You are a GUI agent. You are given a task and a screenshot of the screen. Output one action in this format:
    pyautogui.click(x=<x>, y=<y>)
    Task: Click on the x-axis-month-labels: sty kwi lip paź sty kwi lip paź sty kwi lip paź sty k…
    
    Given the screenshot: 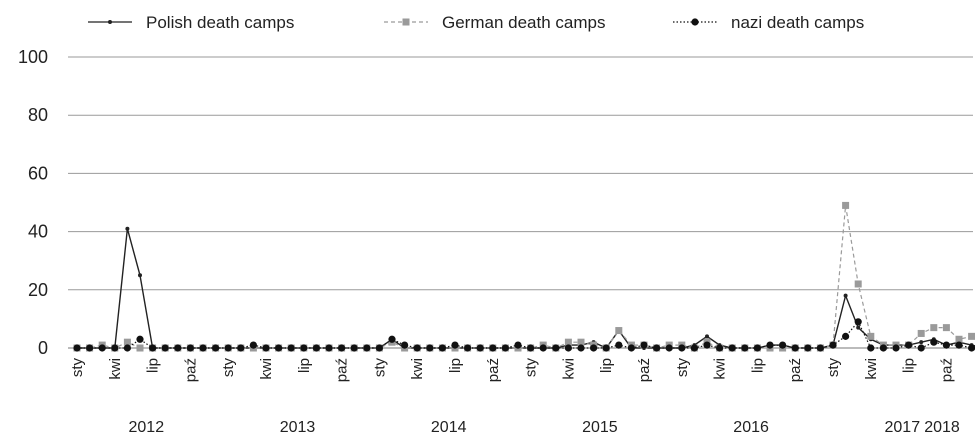 What is the action you would take?
    pyautogui.click(x=512, y=370)
    